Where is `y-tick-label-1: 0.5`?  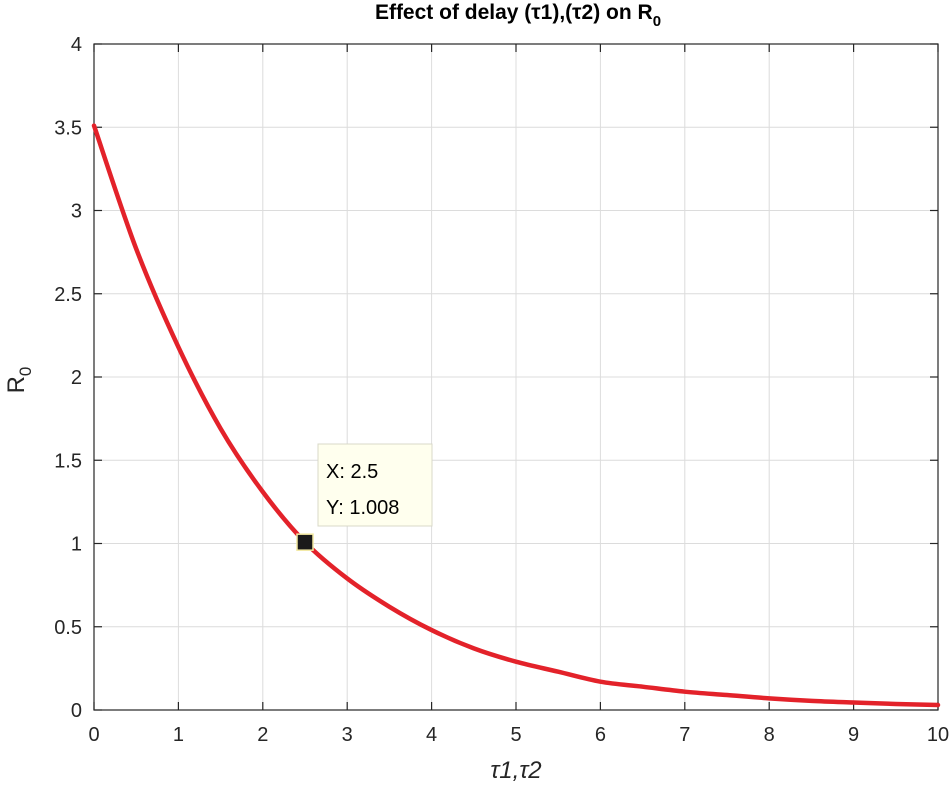
y-tick-label-1: 0.5 is located at coordinates (68, 628).